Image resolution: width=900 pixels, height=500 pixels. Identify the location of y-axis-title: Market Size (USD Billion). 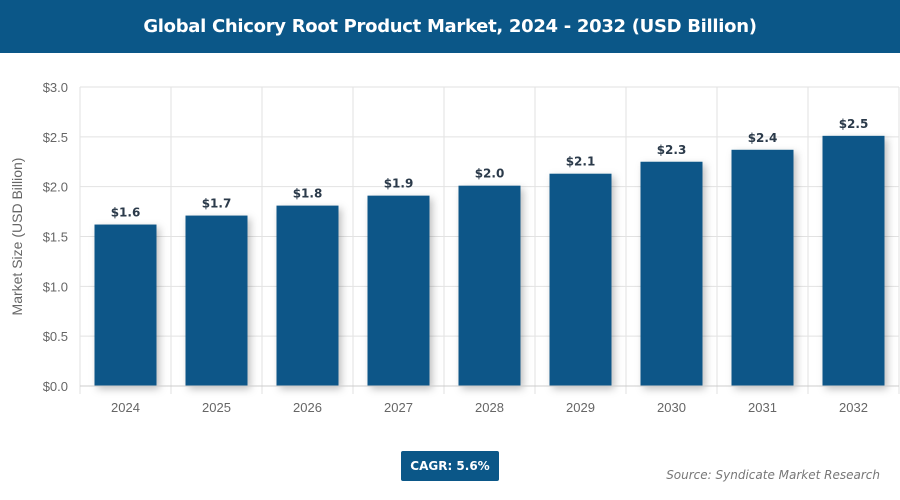
(17, 237).